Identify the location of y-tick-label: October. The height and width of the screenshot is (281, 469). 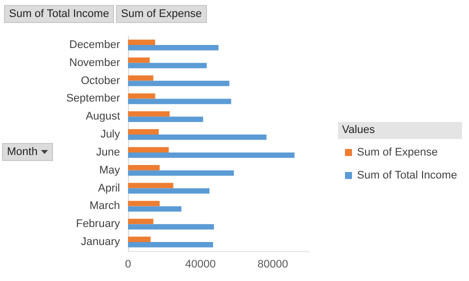
(100, 80).